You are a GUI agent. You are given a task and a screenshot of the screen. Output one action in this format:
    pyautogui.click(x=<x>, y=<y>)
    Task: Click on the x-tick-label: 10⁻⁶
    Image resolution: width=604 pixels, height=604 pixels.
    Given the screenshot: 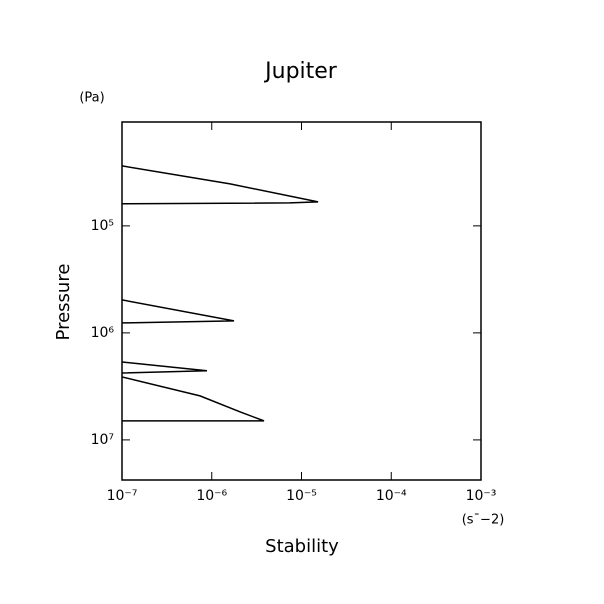 What is the action you would take?
    pyautogui.click(x=211, y=496)
    